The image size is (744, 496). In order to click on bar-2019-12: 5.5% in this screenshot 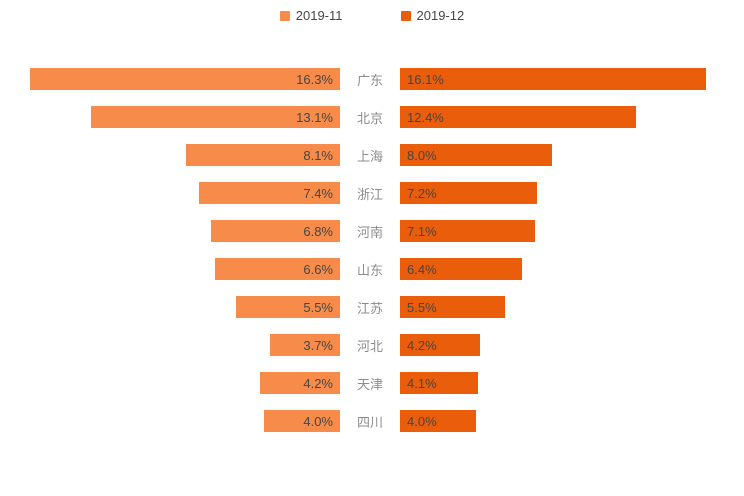, I will do `click(452, 307)`.